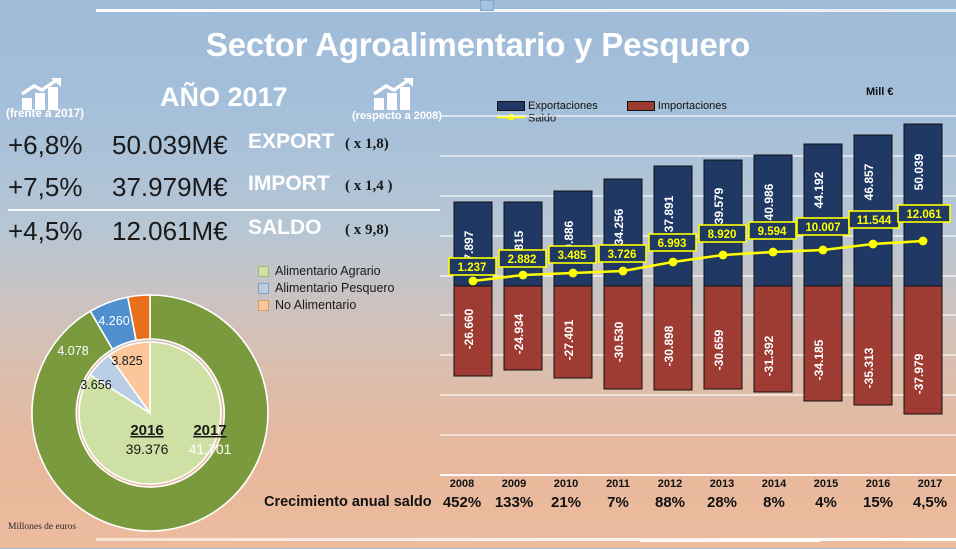 This screenshot has height=549, width=956. Describe the element at coordinates (669, 213) in the screenshot. I see `svg-text: 37.891` at that location.